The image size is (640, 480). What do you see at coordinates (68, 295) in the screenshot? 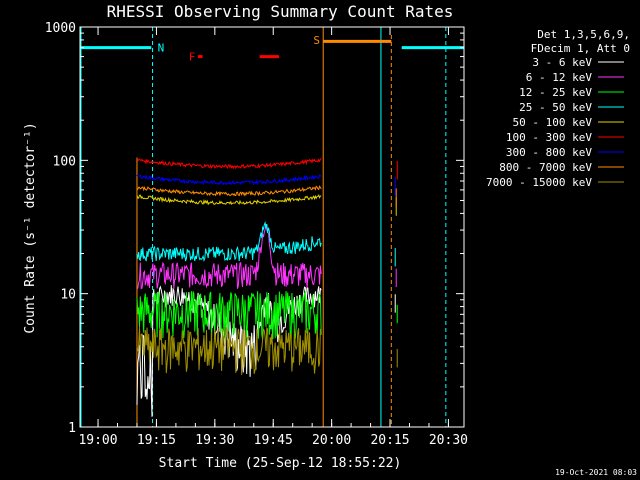
I see `y-tick-label: 10` at bounding box center [68, 295].